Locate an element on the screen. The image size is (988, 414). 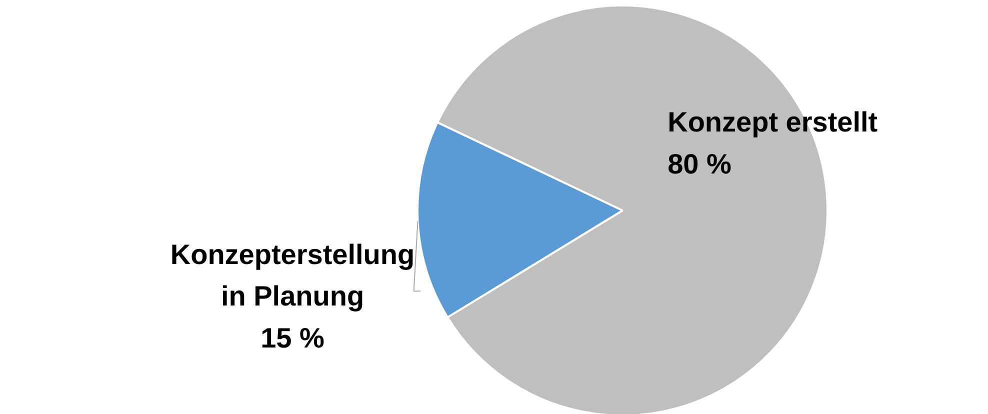
slice-label: Konzepterstellung in Planung is located at coordinates (292, 275).